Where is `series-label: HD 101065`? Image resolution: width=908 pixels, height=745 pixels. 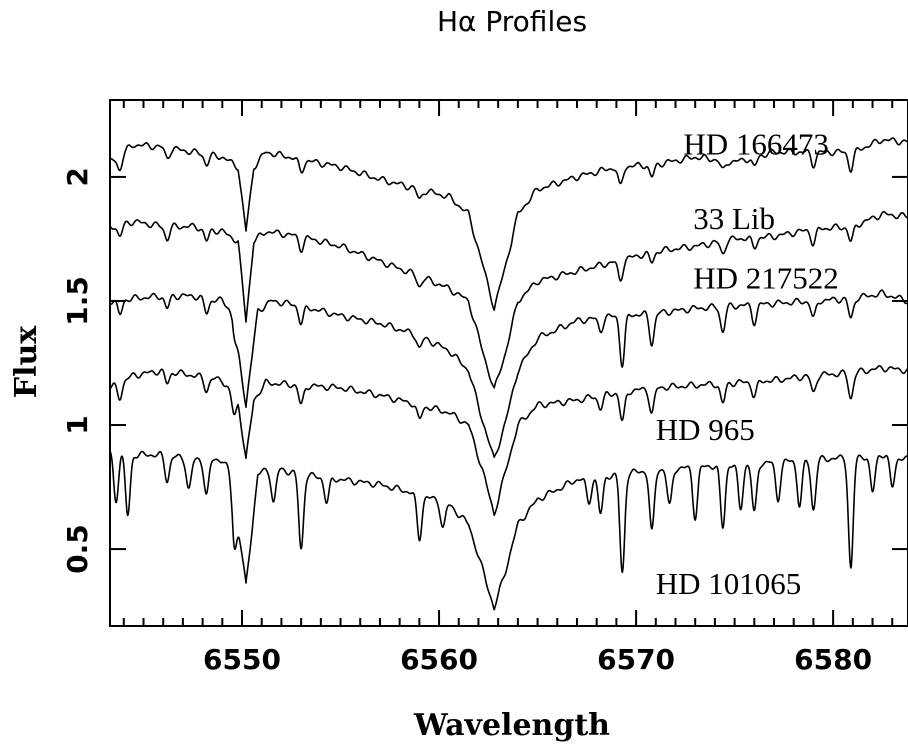 series-label: HD 101065 is located at coordinates (729, 583).